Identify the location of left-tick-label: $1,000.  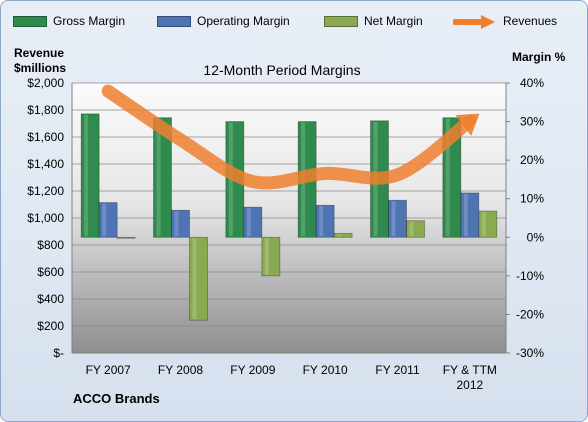
(45, 218).